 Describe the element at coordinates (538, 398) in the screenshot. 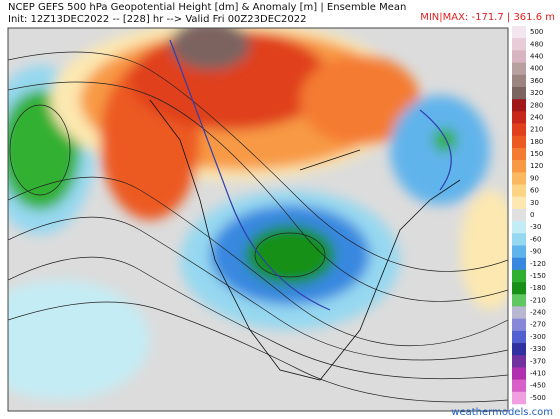

I see `colorbar-label: -500` at that location.